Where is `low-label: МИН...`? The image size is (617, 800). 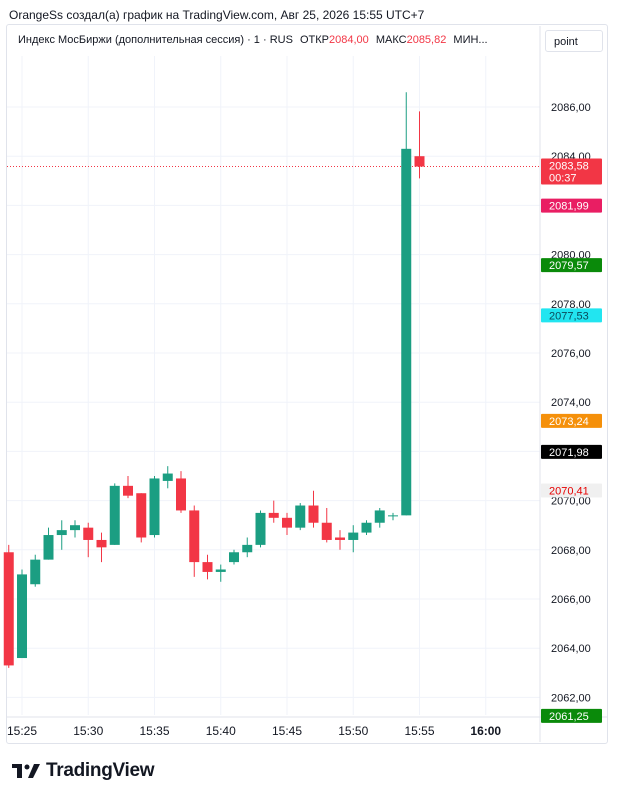 low-label: МИН... is located at coordinates (470, 40).